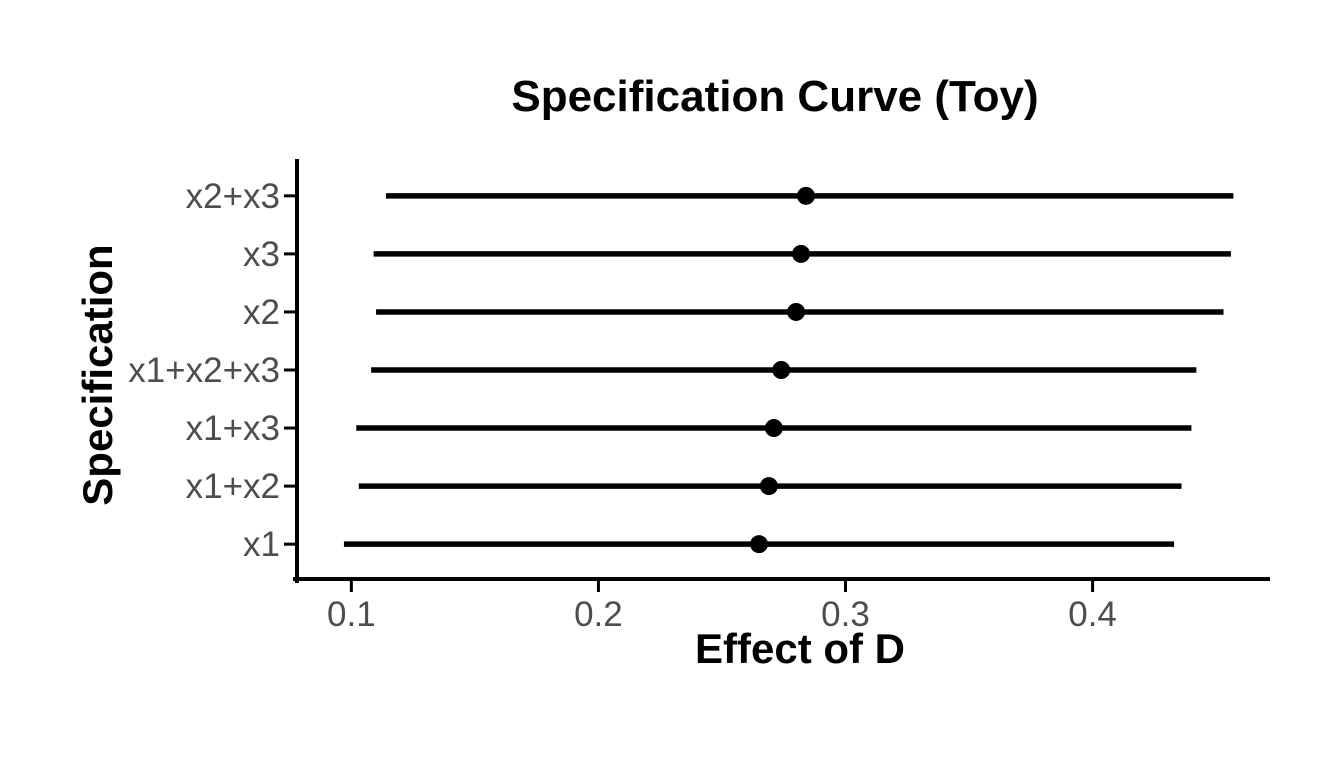 This screenshot has width=1344, height=768. I want to click on point-x2, so click(796, 311).